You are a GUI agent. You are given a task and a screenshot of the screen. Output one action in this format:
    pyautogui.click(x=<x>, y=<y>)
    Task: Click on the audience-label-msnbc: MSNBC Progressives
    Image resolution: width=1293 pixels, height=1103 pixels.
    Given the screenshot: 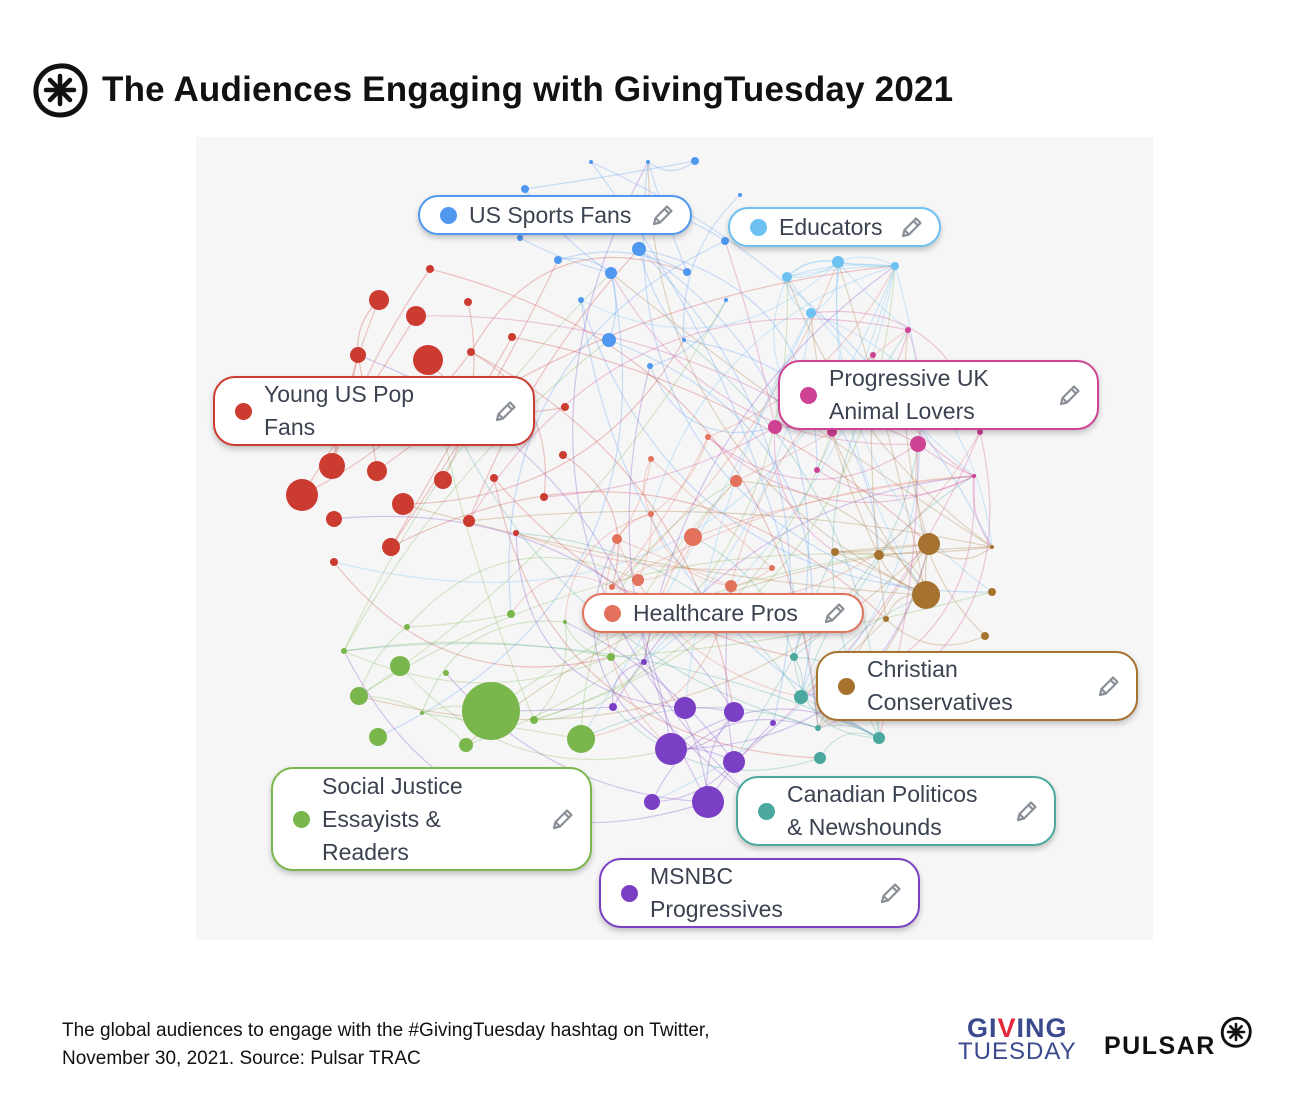 What is the action you would take?
    pyautogui.click(x=759, y=893)
    